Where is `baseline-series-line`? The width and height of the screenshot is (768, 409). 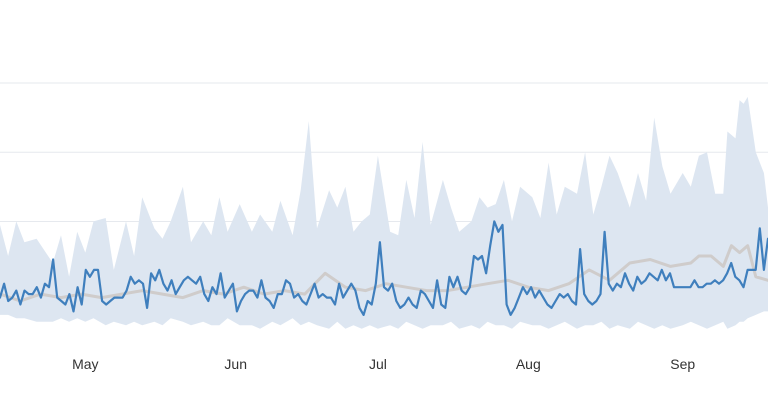
baseline-series-line is located at coordinates (384, 273).